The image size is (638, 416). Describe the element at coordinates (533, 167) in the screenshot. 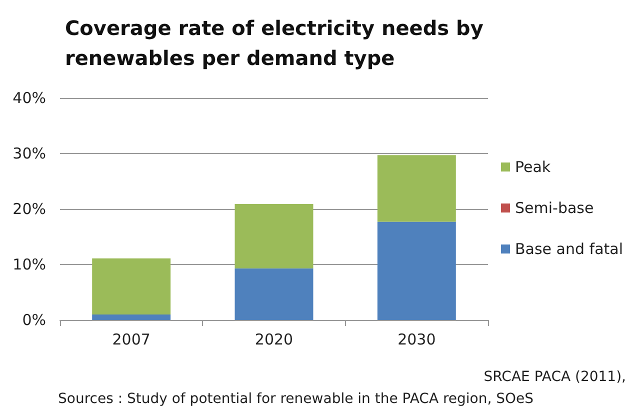

I see `legend-label: Peak` at that location.